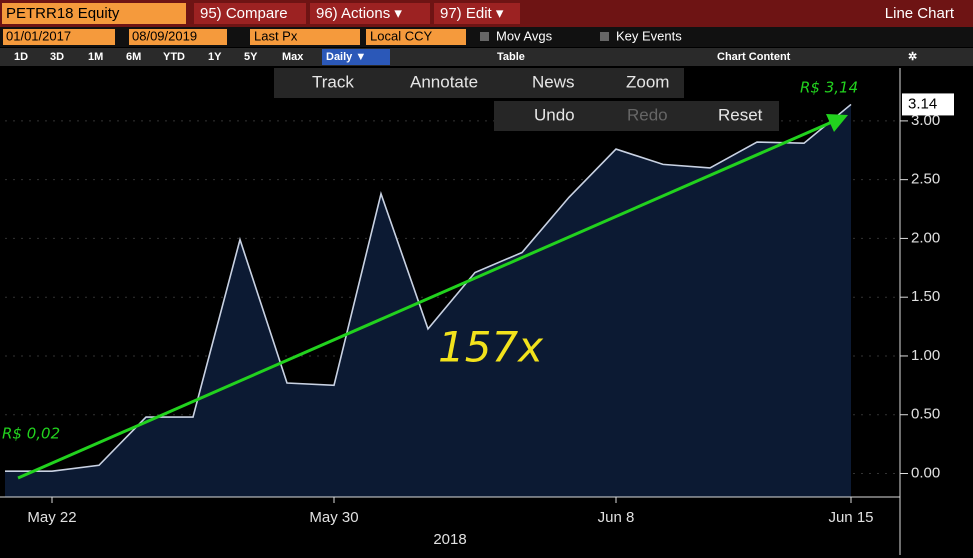 This screenshot has width=973, height=558. What do you see at coordinates (920, 13) in the screenshot?
I see `view-name: Line Chart` at bounding box center [920, 13].